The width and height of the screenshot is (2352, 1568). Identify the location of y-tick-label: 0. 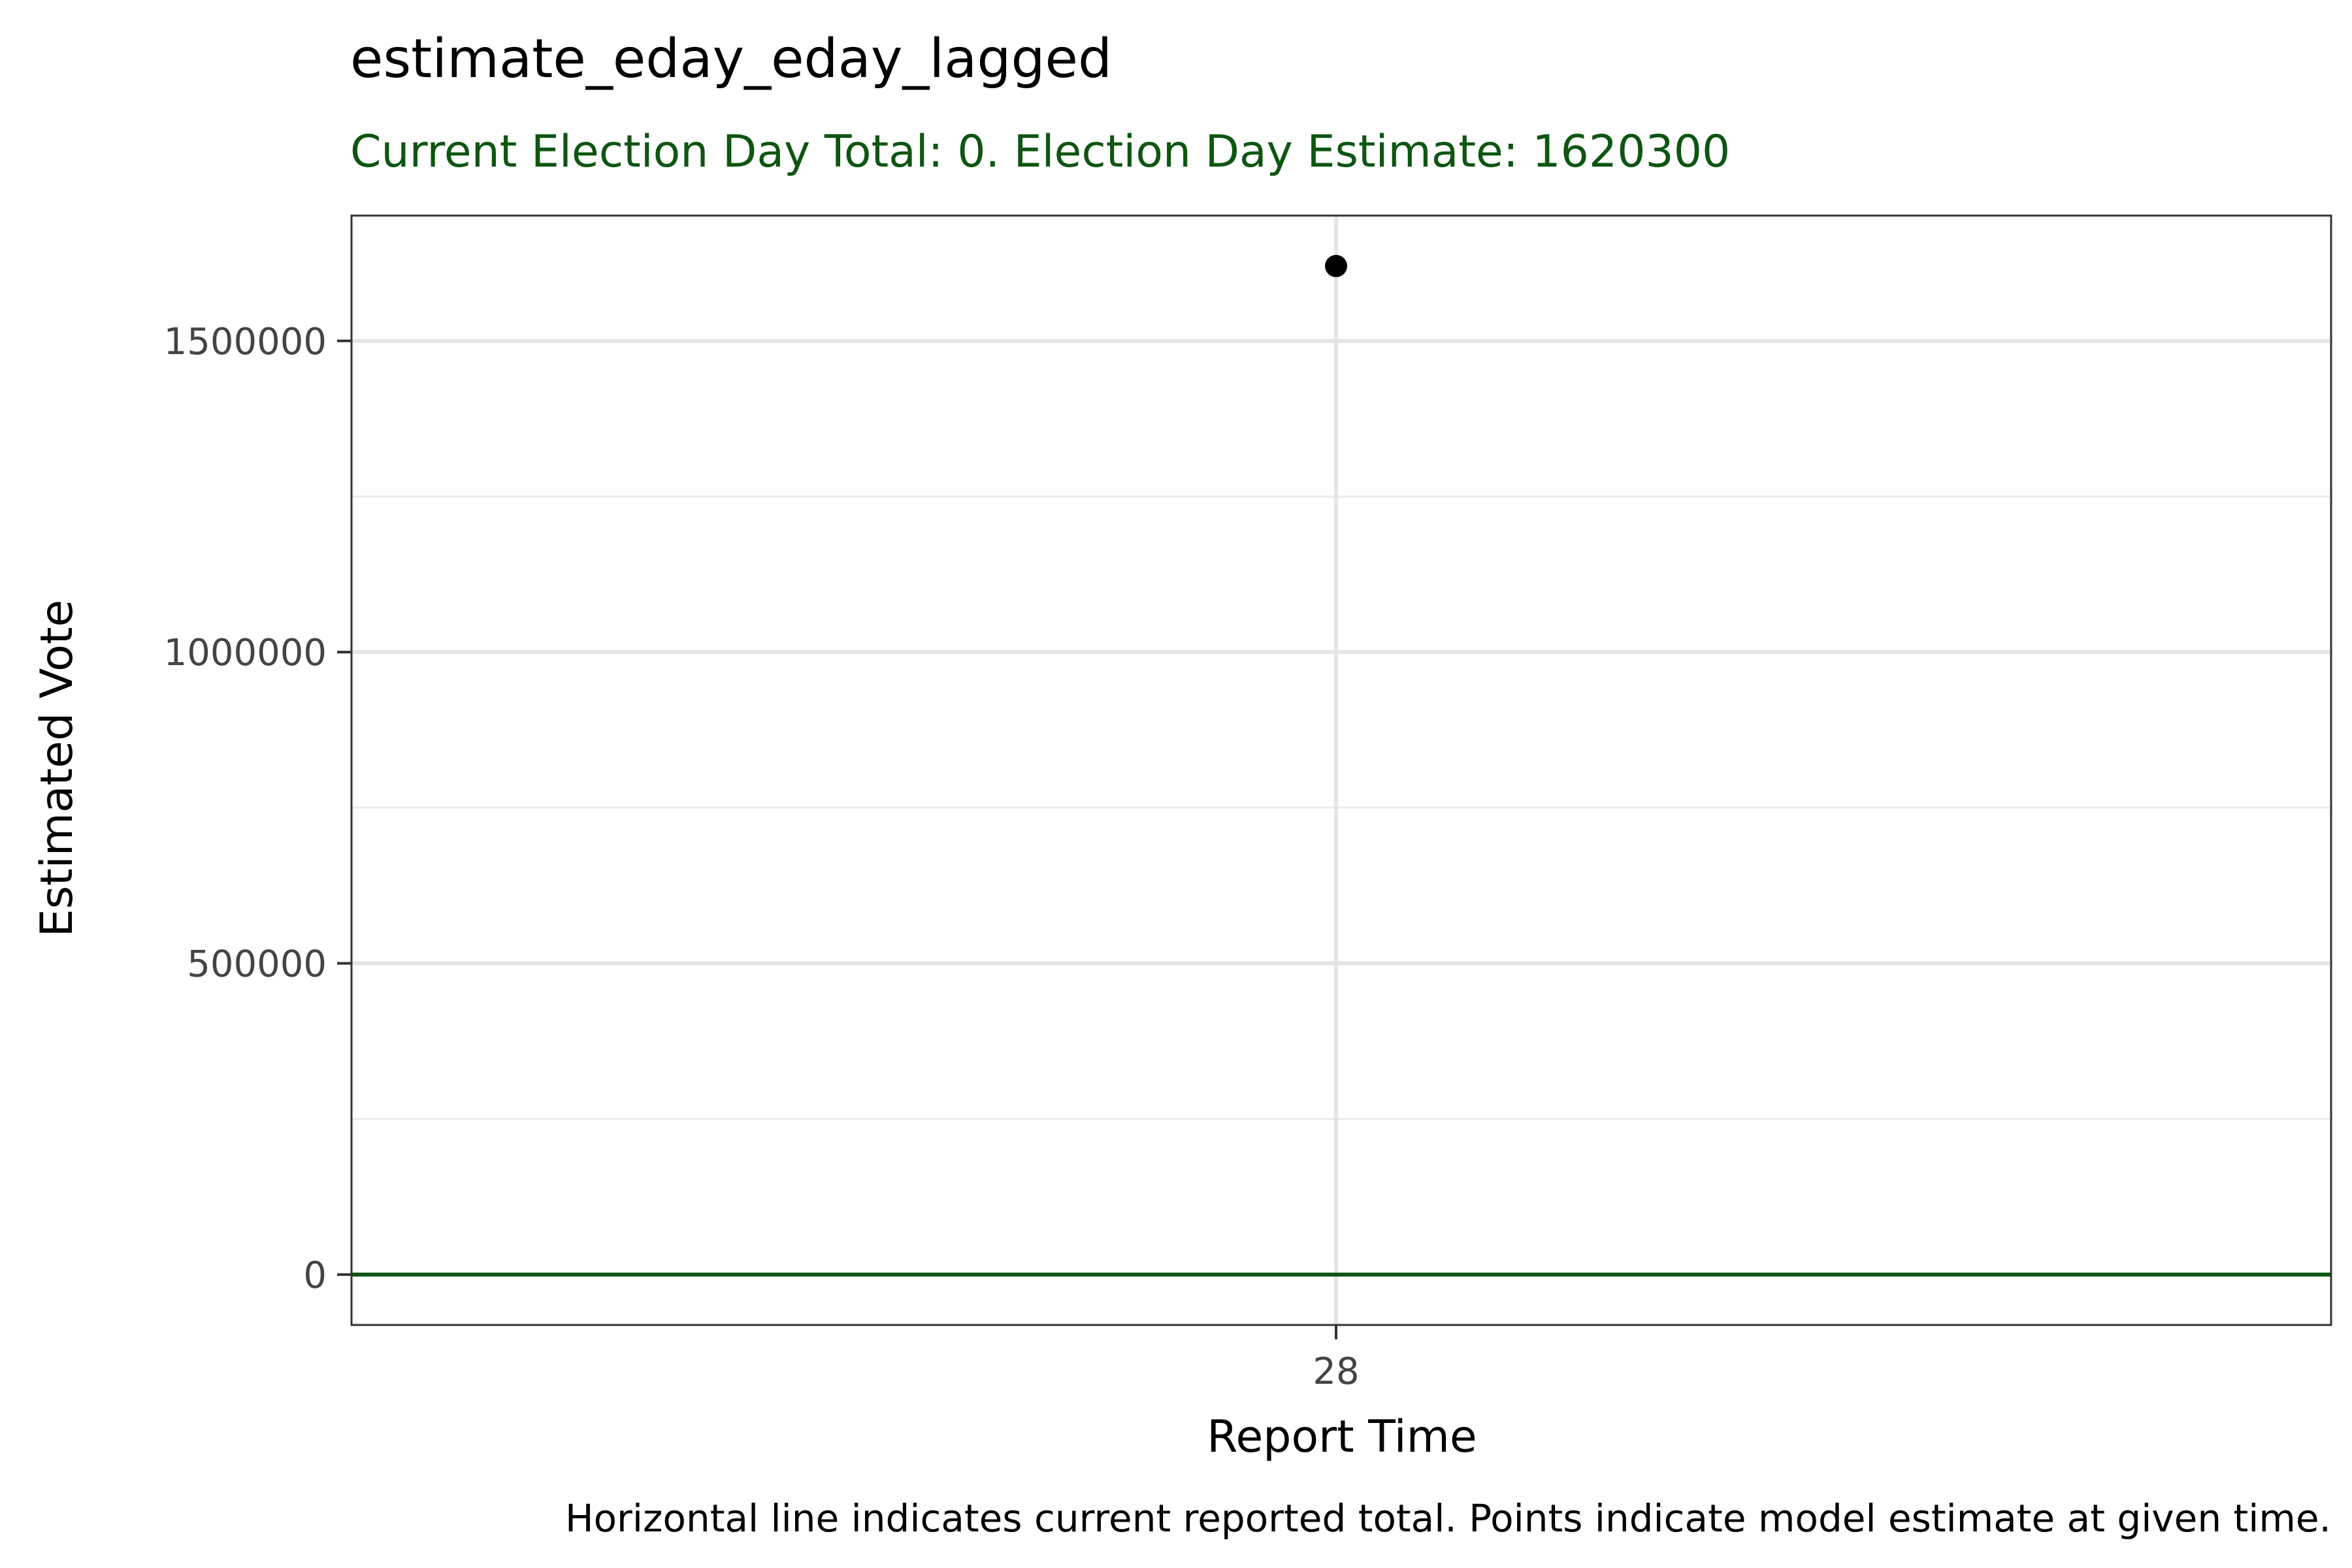
(315, 1275).